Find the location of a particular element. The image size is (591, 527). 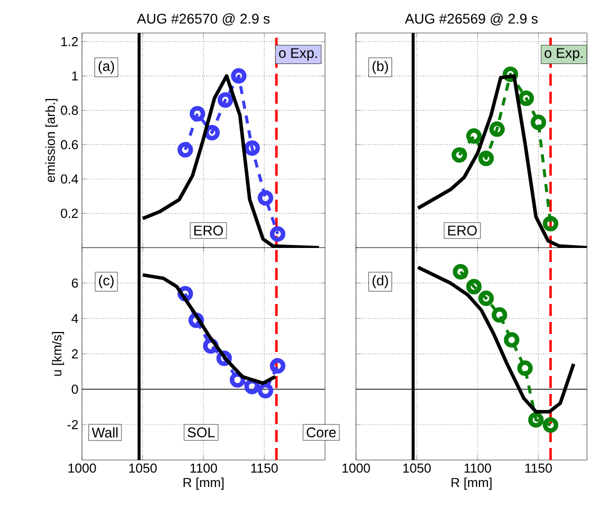

y-tick-label: 0.6 is located at coordinates (69, 145).